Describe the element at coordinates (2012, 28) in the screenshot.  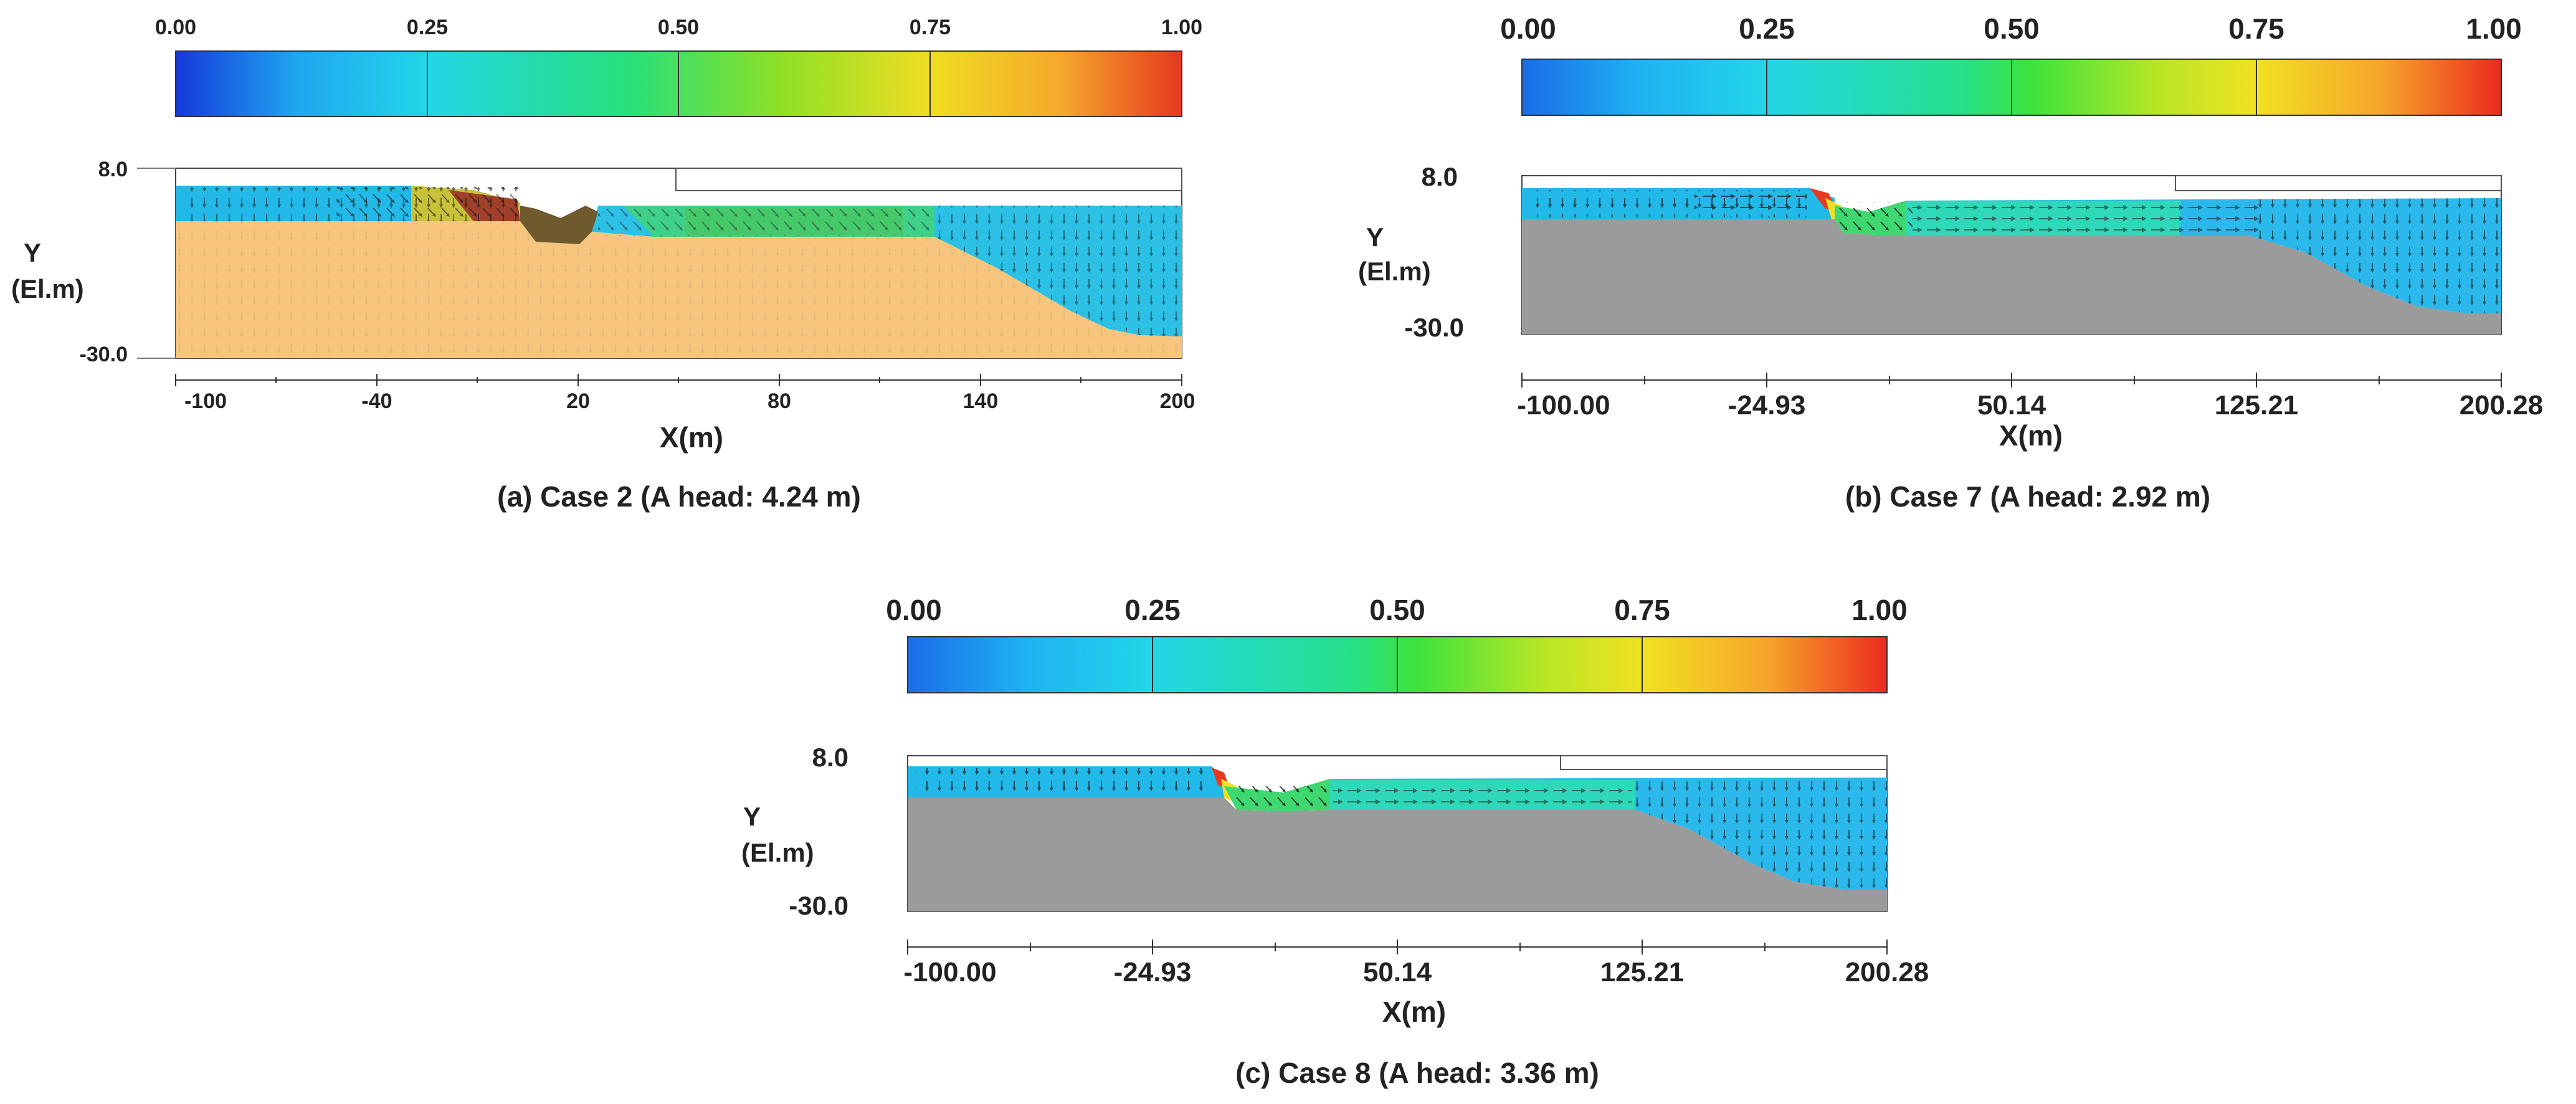
I see `colorbar-b-tick-2: 0.50` at that location.